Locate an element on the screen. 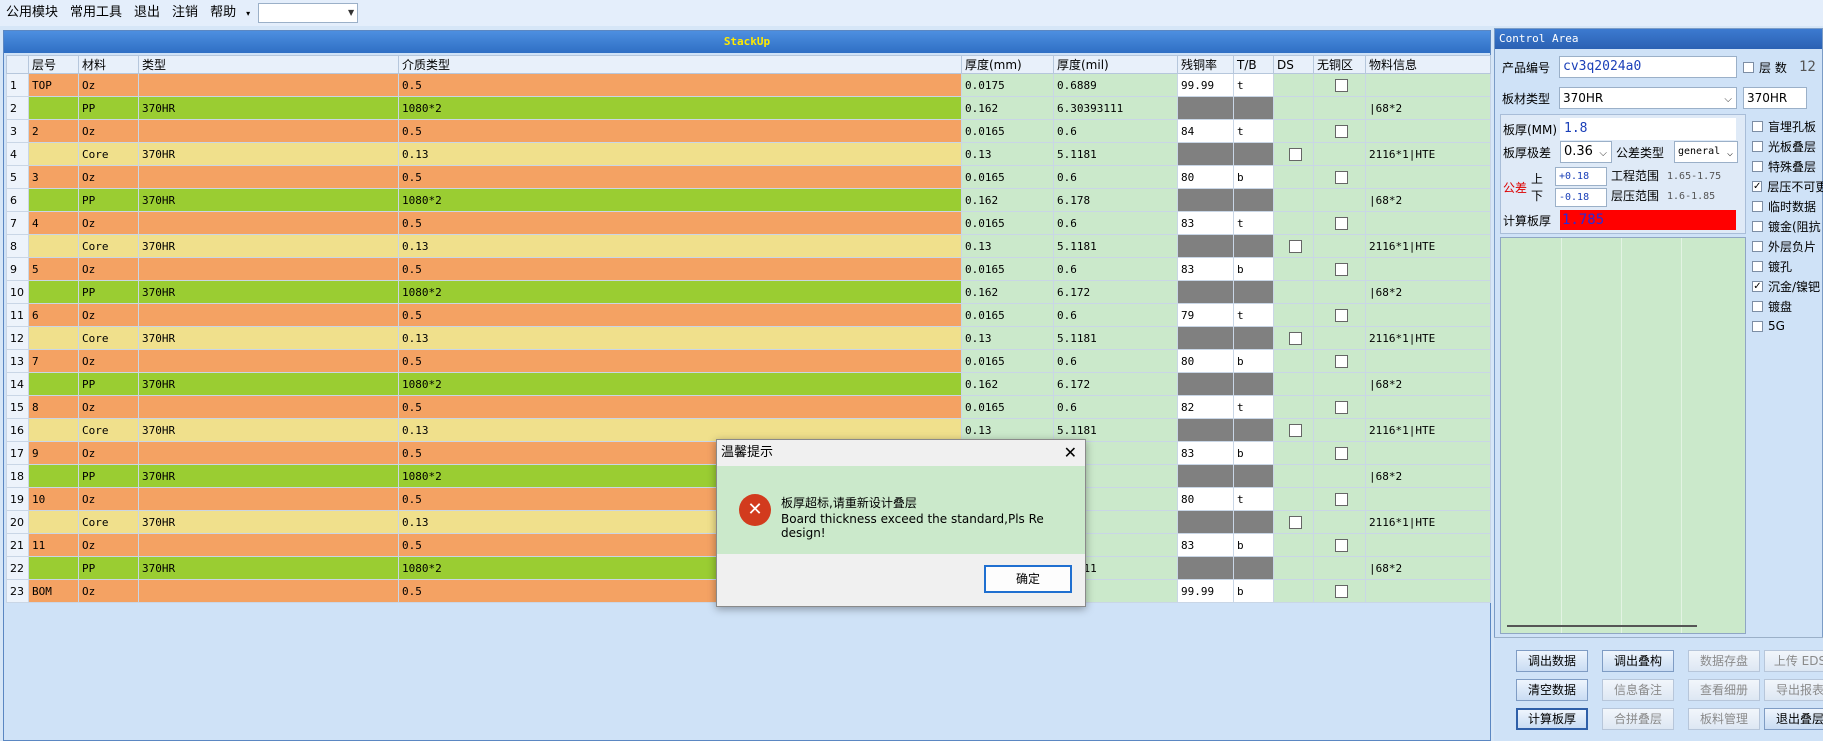 The width and height of the screenshot is (1823, 741). option-check-item: ✓ 层压不可更 is located at coordinates (1787, 186).